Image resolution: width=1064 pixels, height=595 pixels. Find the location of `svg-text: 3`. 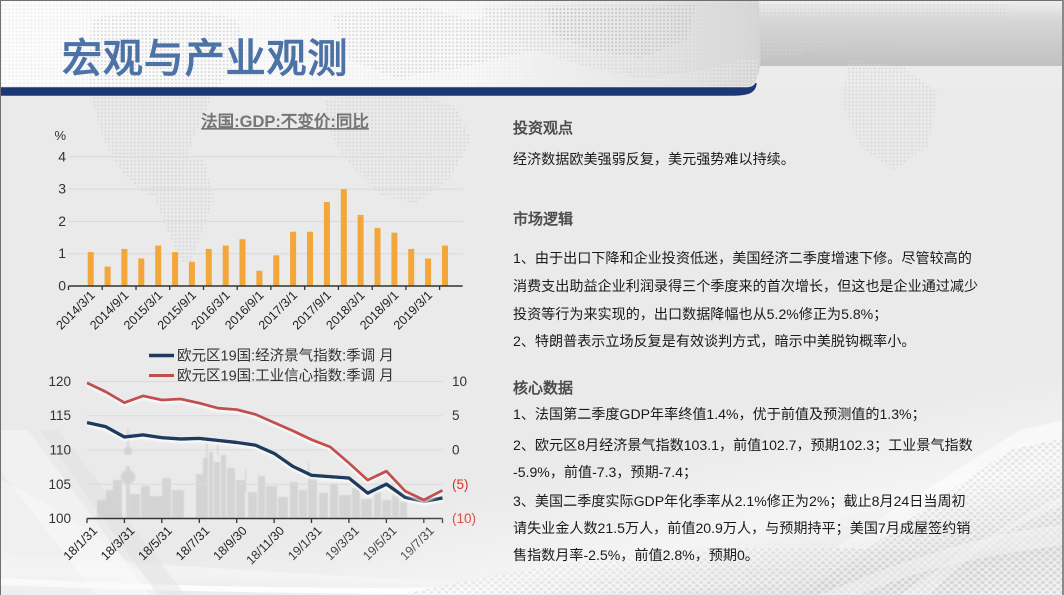

svg-text: 3 is located at coordinates (62, 189).